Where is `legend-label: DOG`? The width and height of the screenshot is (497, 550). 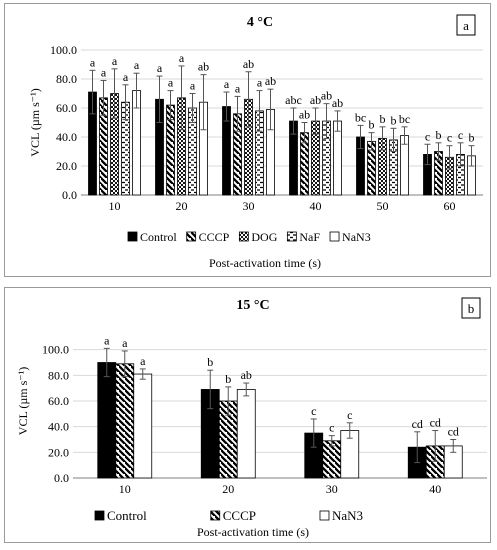 legend-label: DOG is located at coordinates (264, 237).